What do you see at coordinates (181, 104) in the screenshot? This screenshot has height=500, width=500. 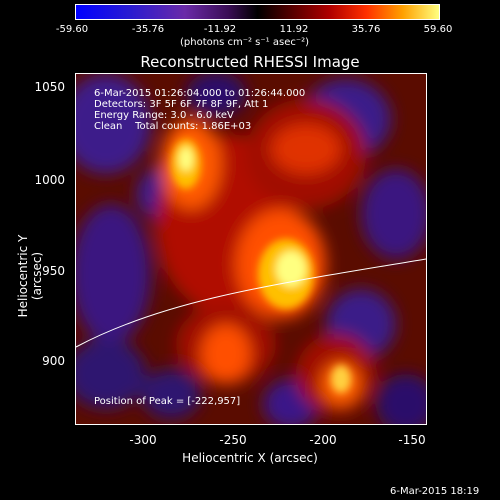 I see `detectors-text: Detectors: 3F 5F 6F 7F 8F 9F, Att 1` at bounding box center [181, 104].